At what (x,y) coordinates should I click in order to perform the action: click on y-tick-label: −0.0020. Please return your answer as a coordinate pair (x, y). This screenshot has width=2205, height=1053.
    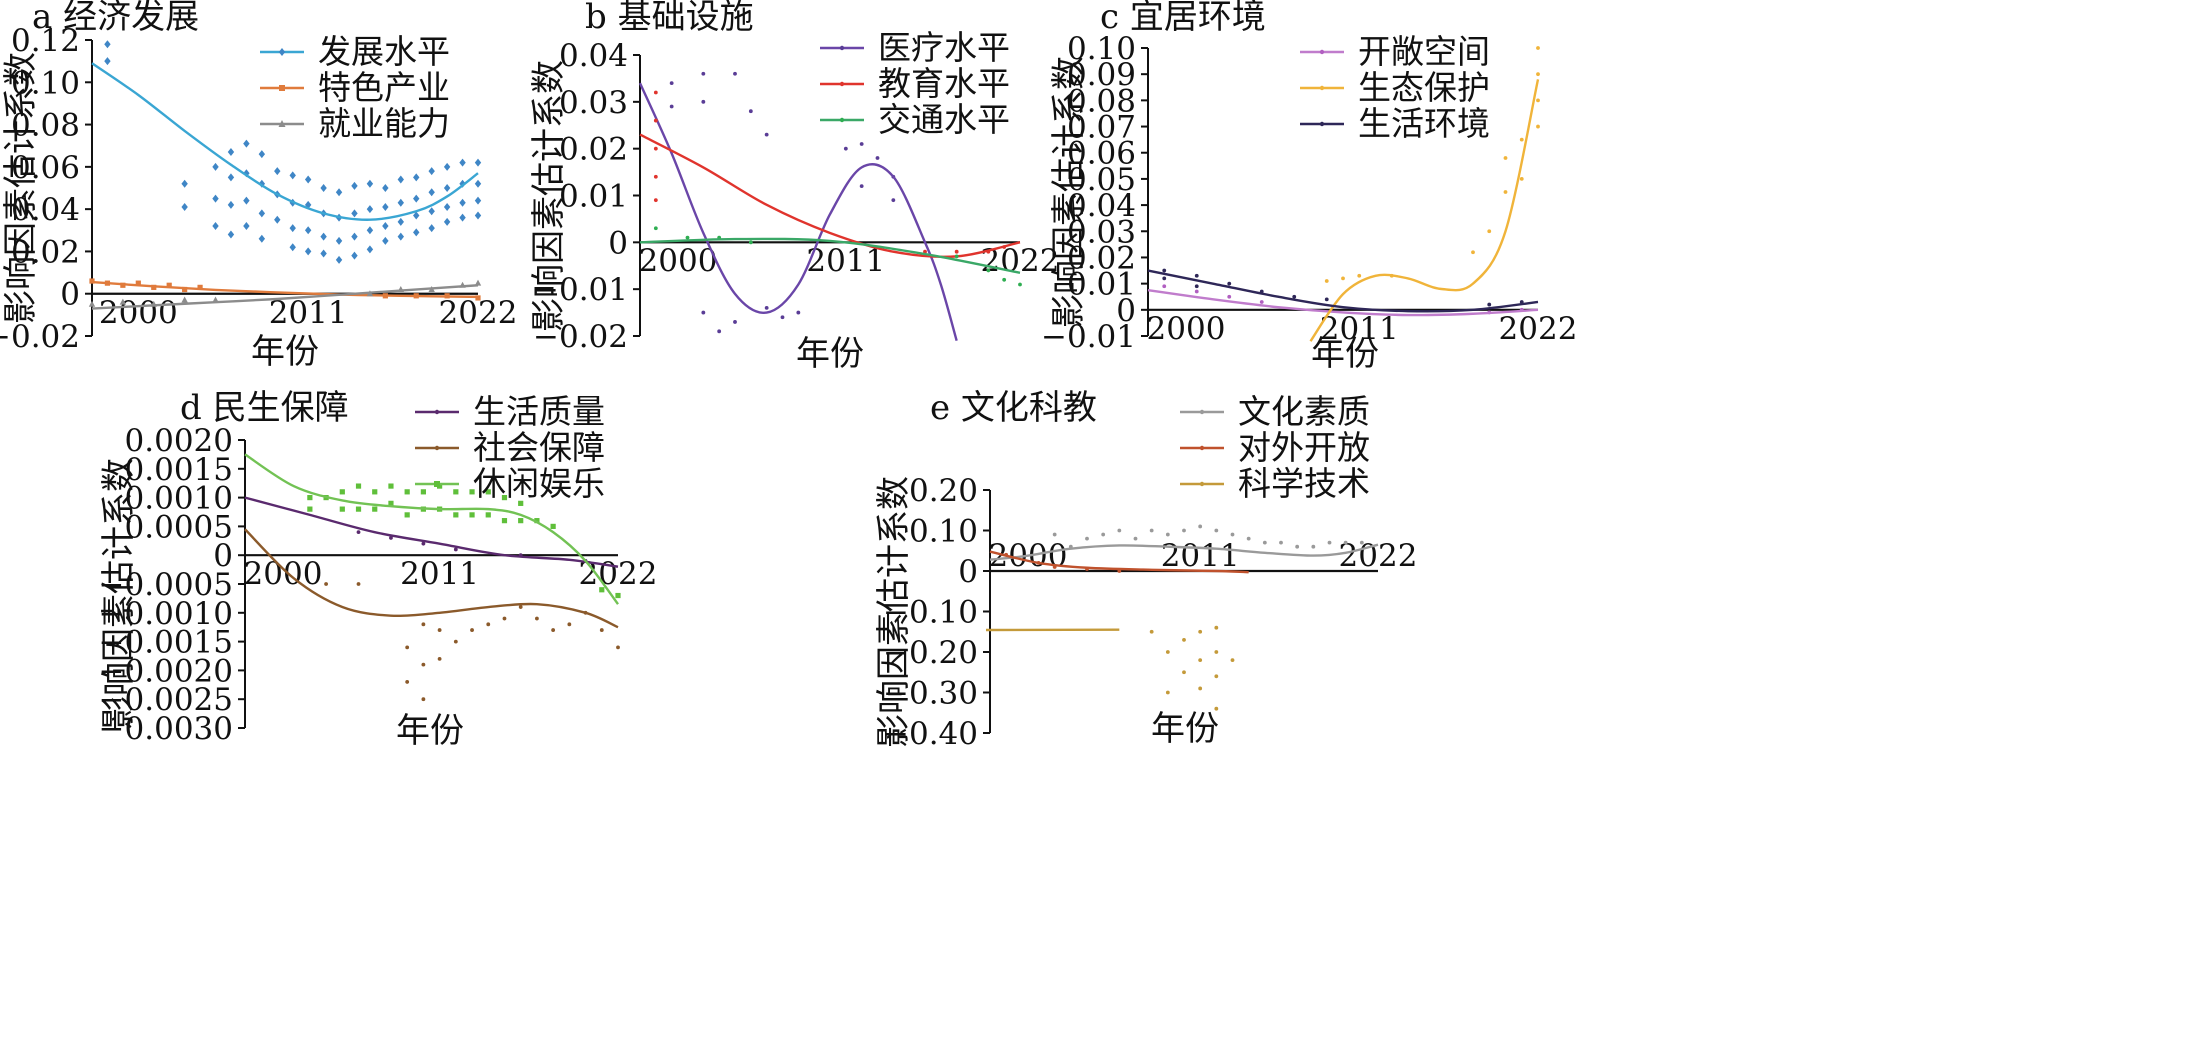
    Looking at the image, I should click on (166, 671).